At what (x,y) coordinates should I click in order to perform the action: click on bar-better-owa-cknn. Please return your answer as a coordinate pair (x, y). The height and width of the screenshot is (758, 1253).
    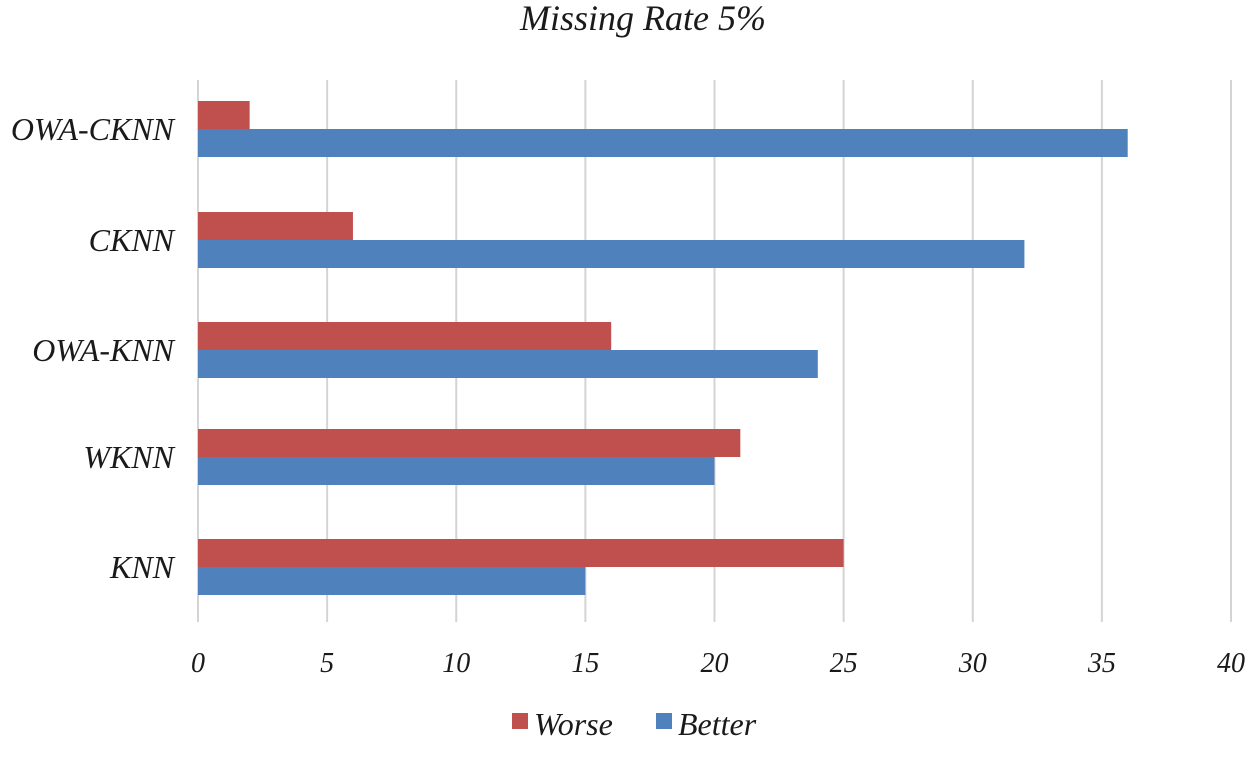
    Looking at the image, I should click on (663, 143).